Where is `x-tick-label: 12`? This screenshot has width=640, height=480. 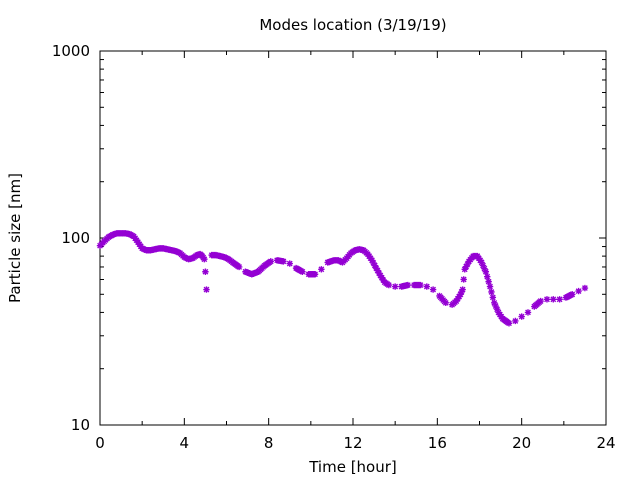 x-tick-label: 12 is located at coordinates (352, 443).